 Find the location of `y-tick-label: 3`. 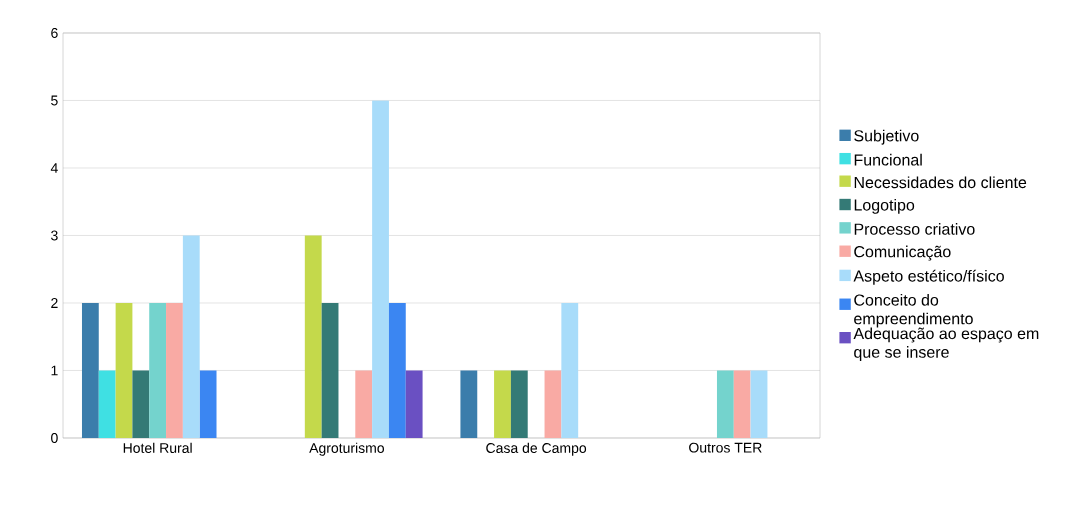

y-tick-label: 3 is located at coordinates (54, 235).